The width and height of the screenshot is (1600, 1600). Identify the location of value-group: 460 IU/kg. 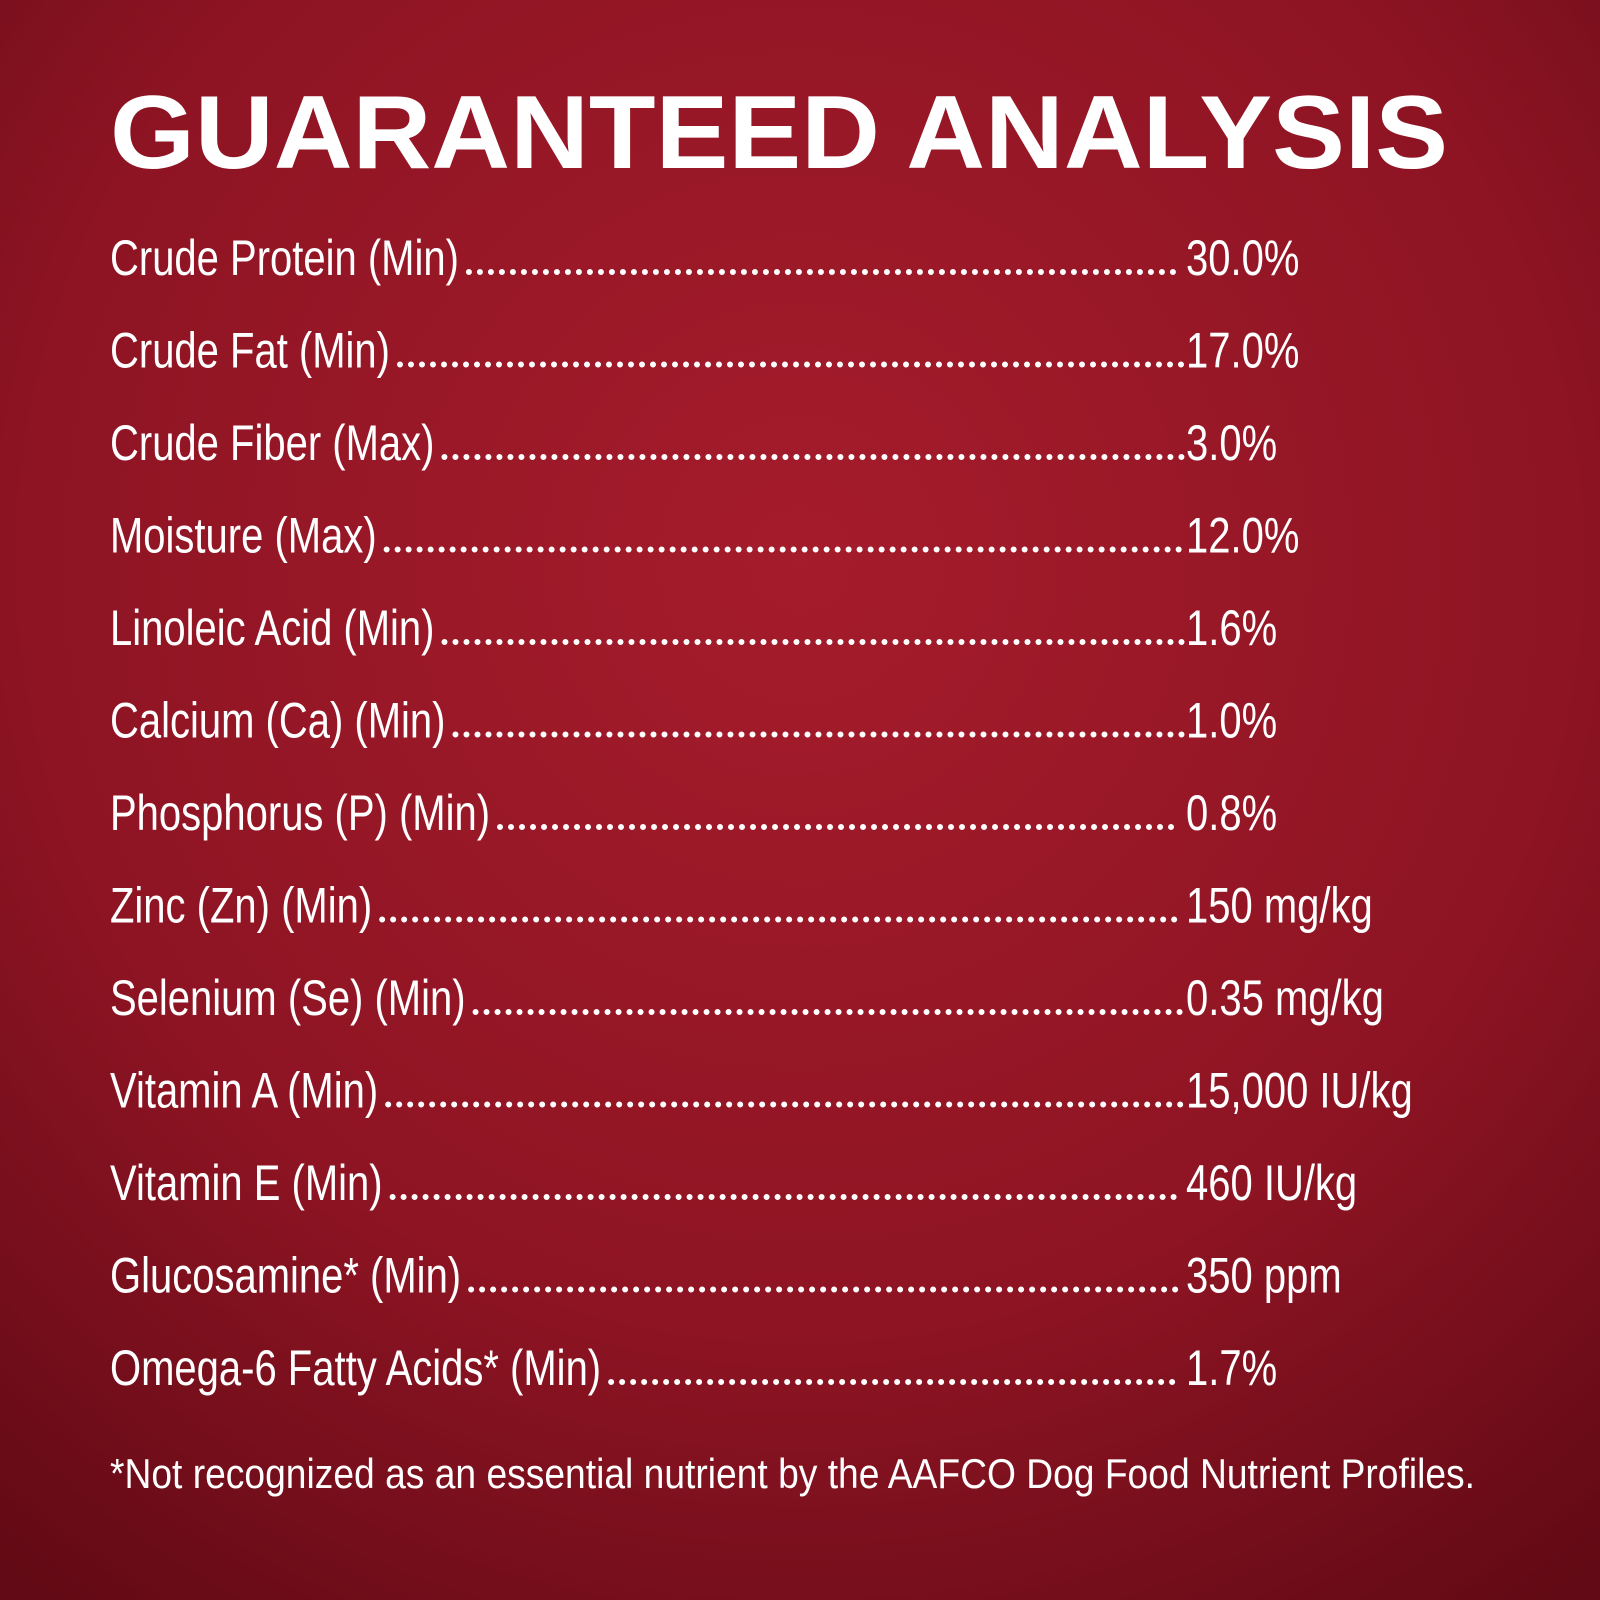
(1271, 1183).